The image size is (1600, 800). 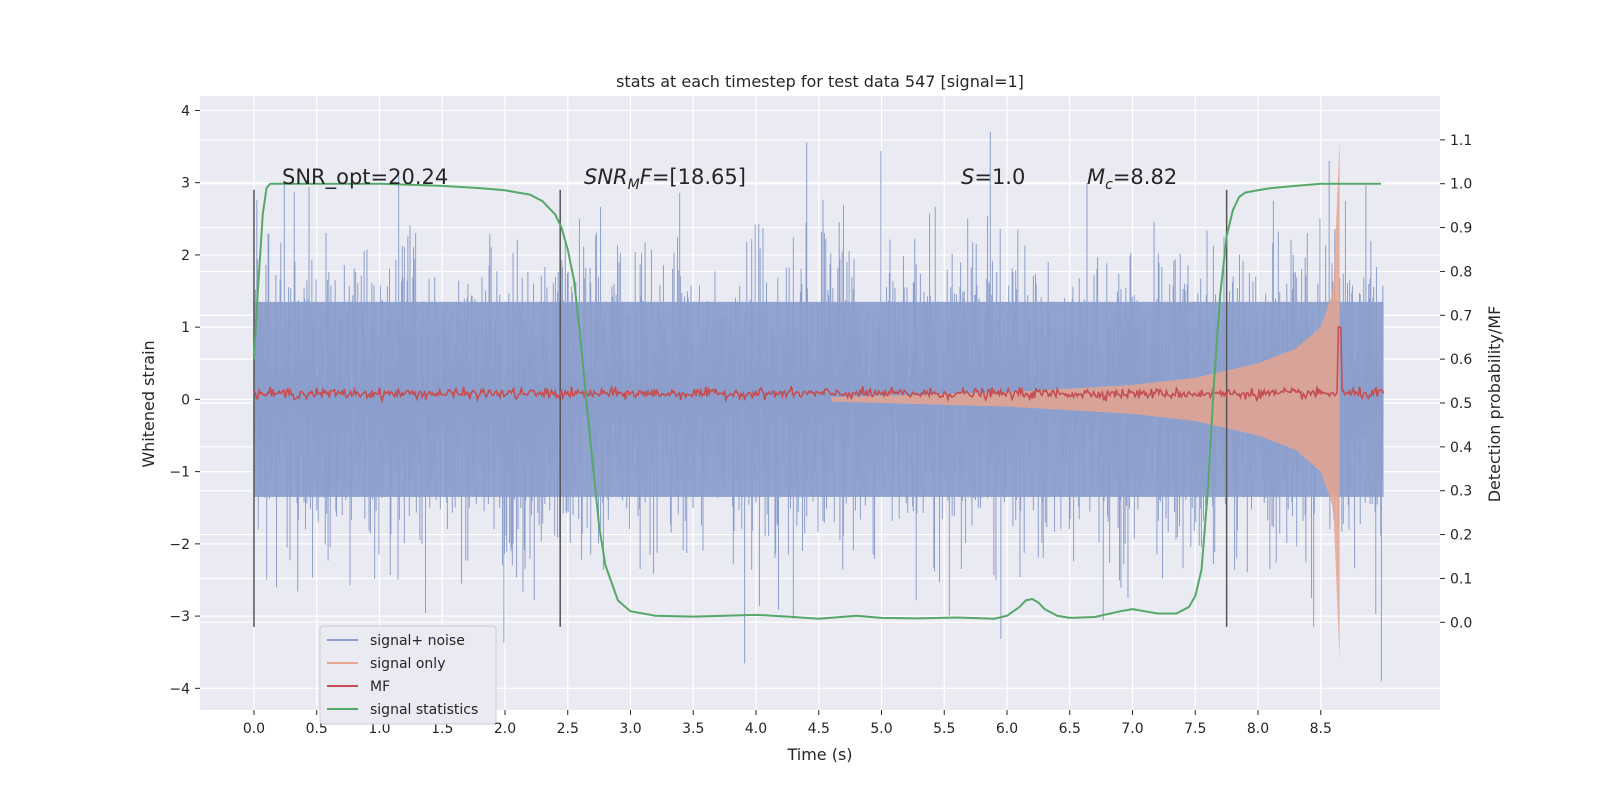 I want to click on x-tick-label: 4.5, so click(x=819, y=729).